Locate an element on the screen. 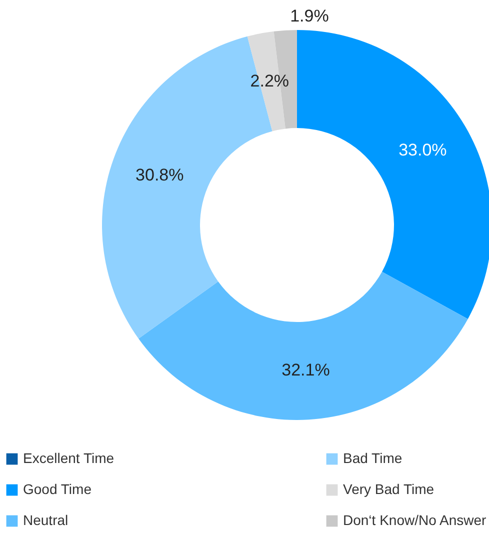 The image size is (489, 542). legend-label: Very Bad Time is located at coordinates (388, 489).